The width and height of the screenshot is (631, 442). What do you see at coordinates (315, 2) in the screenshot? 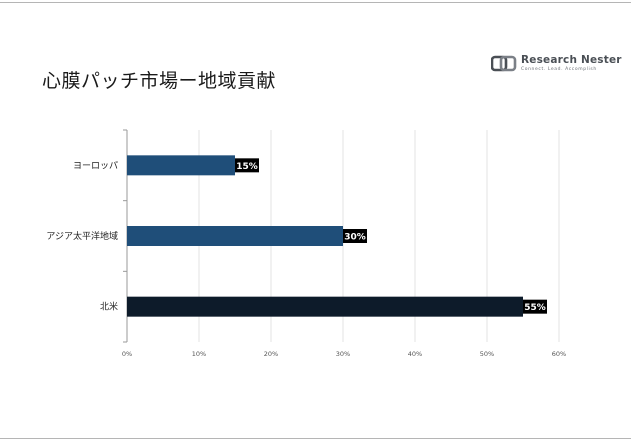
I see `top-rule` at bounding box center [315, 2].